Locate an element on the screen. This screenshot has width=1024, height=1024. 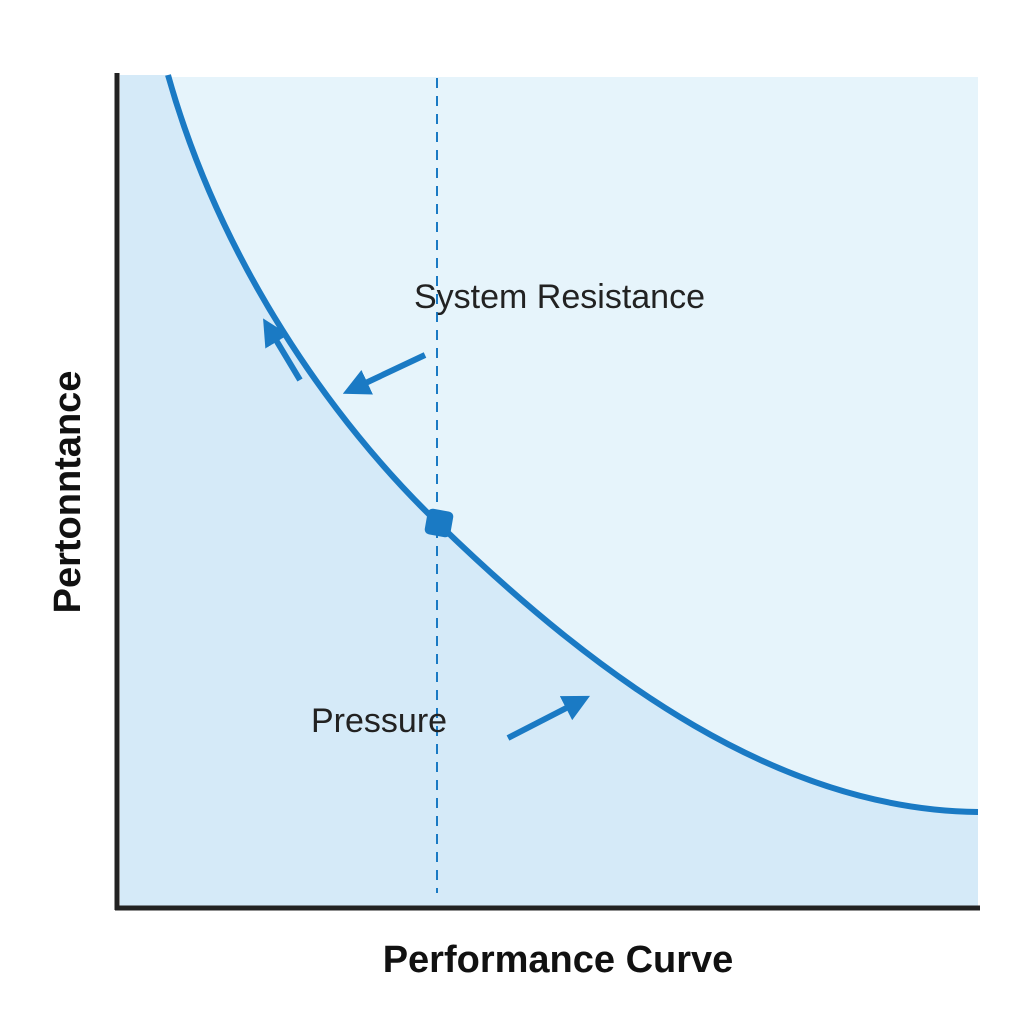
x-axis-label: Performance Curve is located at coordinates (558, 960).